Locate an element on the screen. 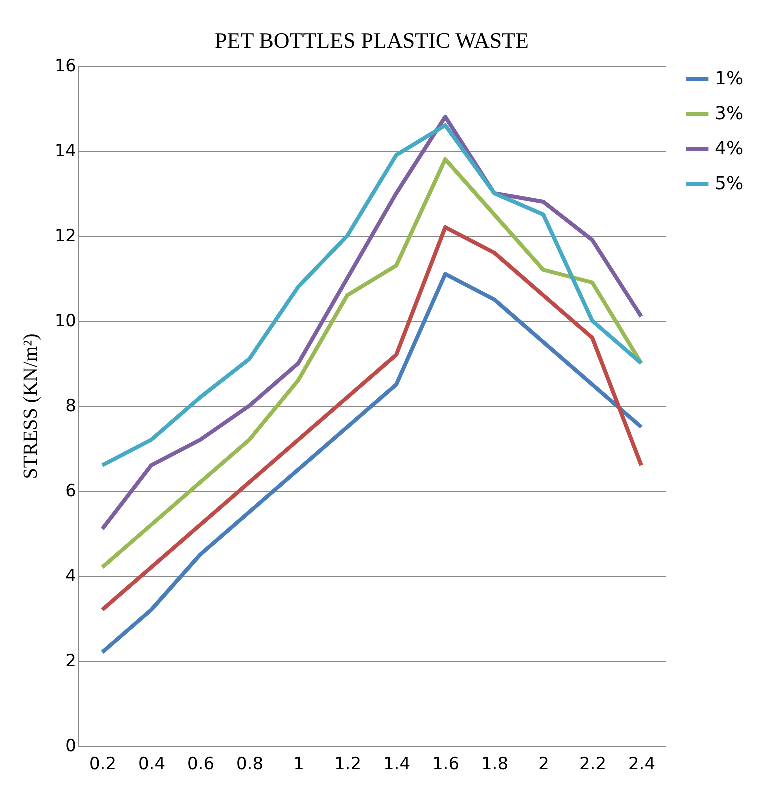 This screenshot has width=764, height=802. x-tick-label: 2.4 is located at coordinates (642, 764).